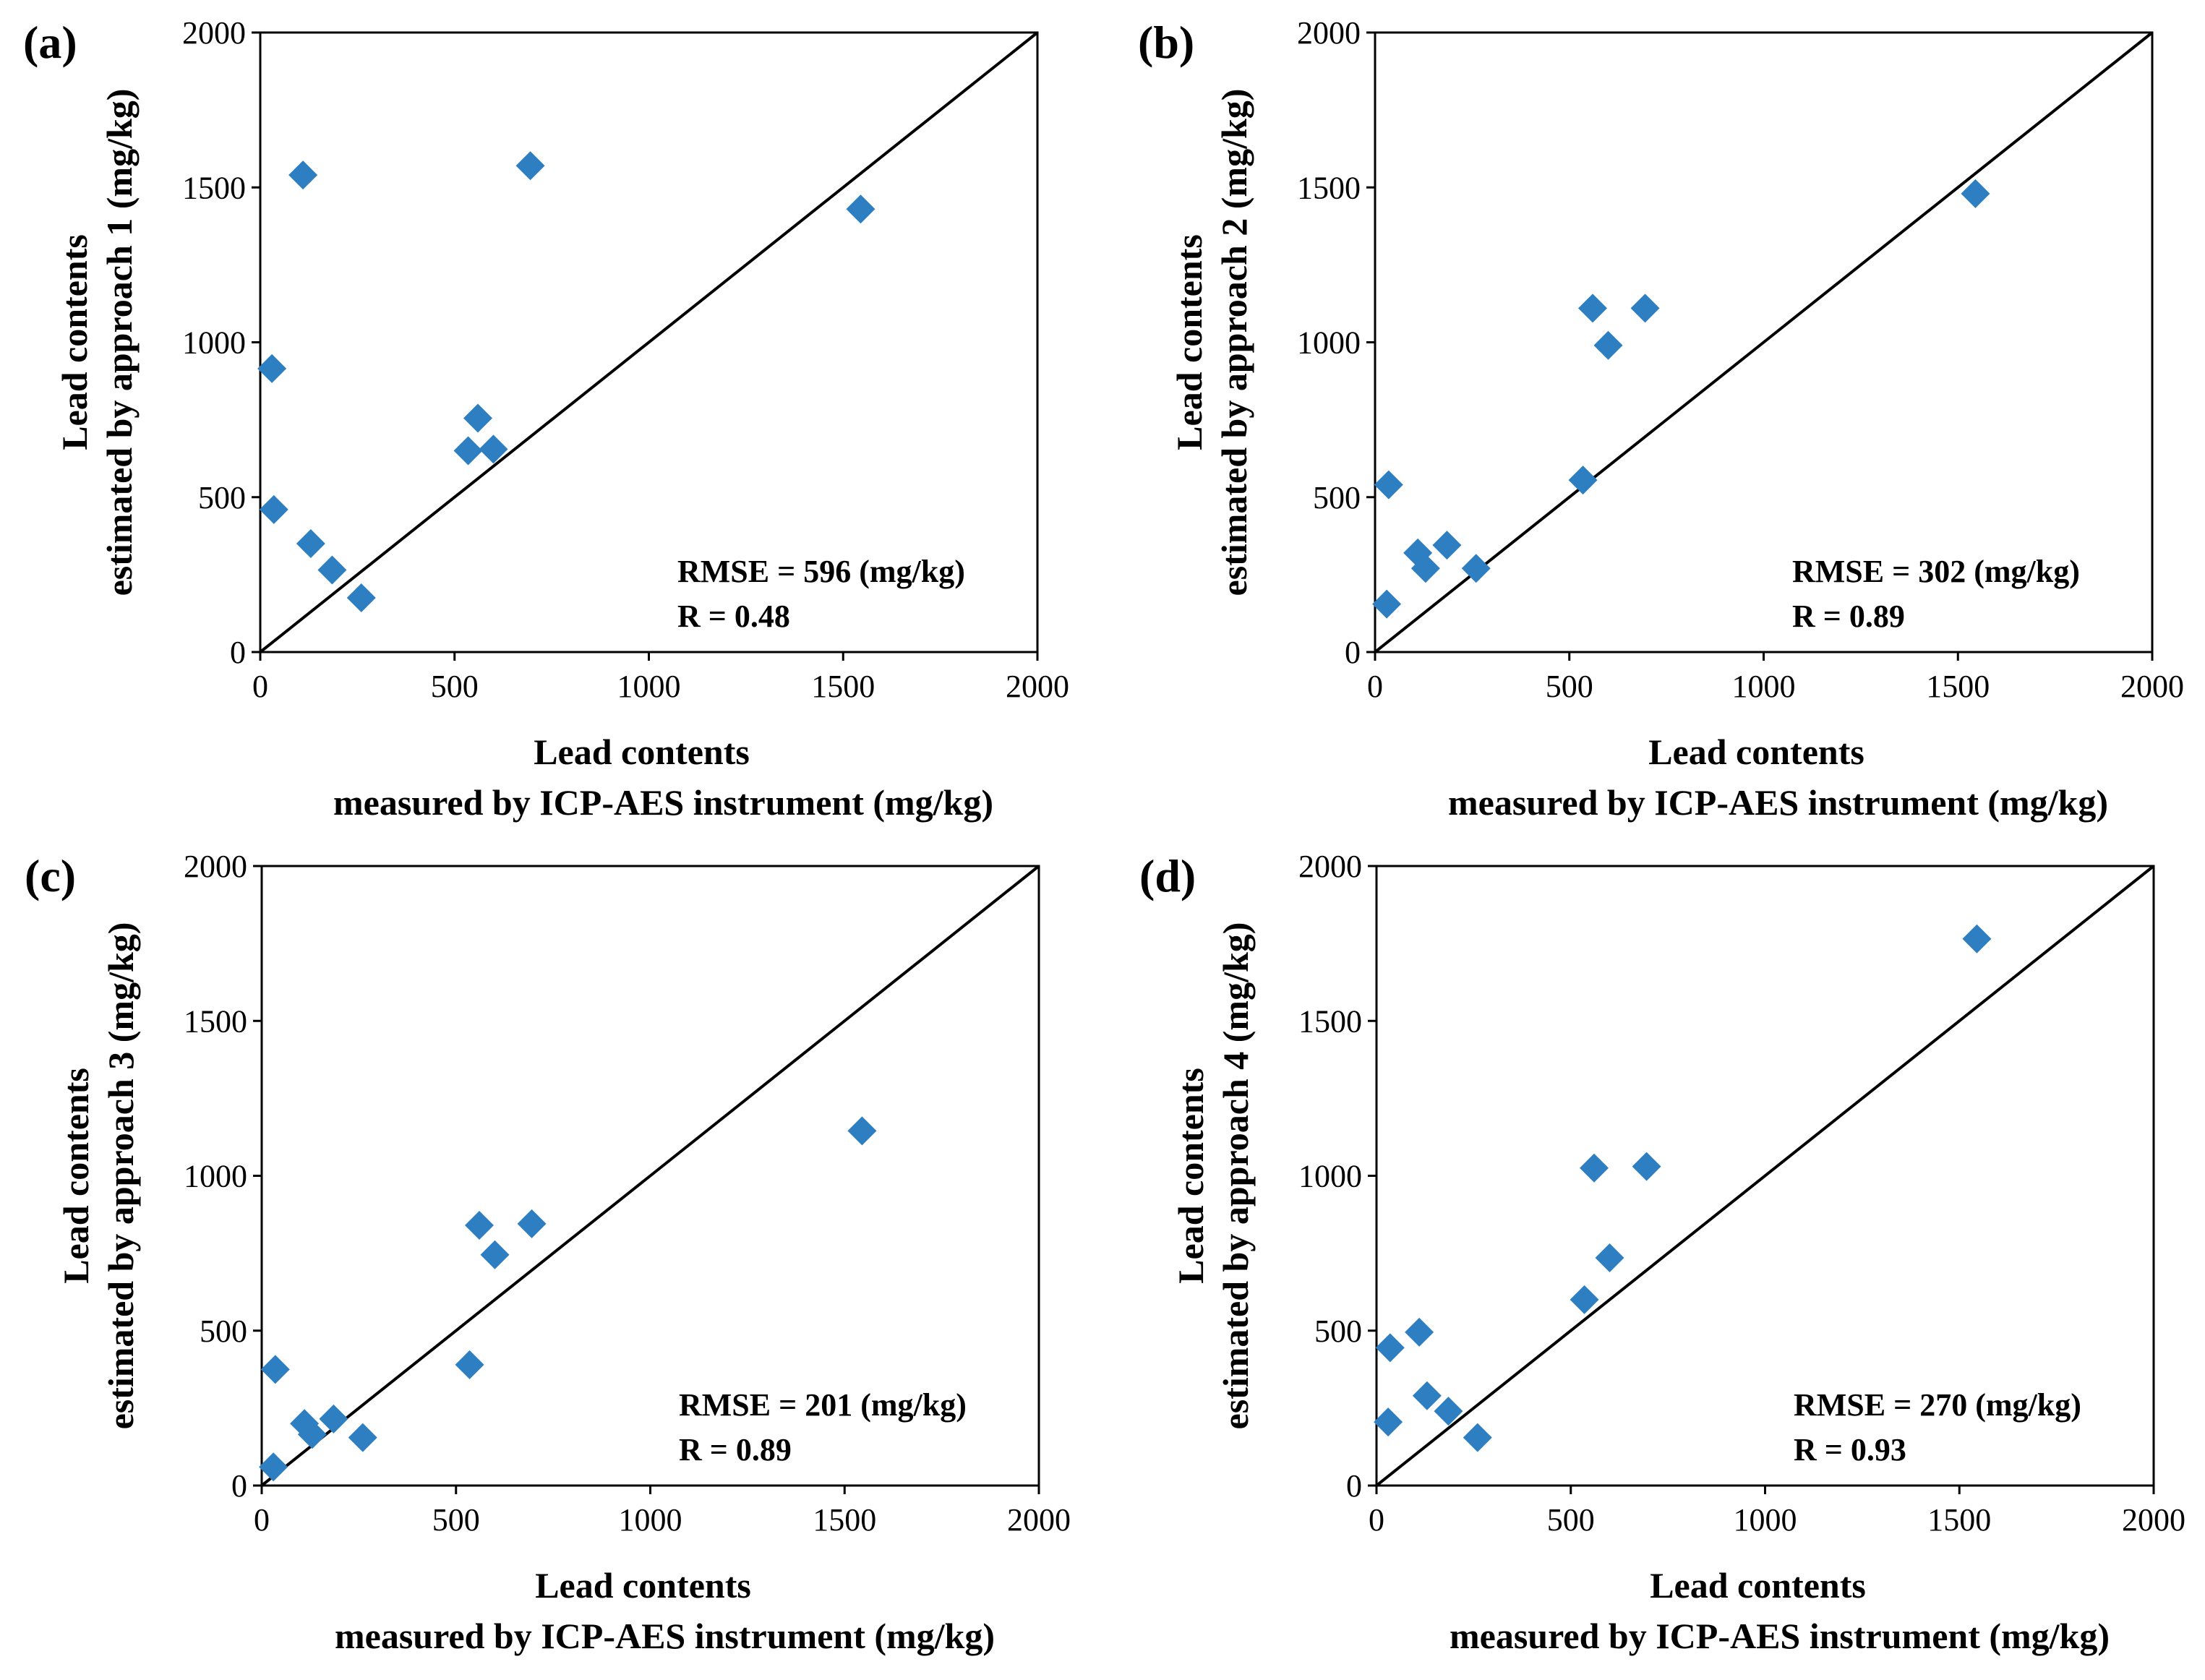 The height and width of the screenshot is (1680, 2205). Describe the element at coordinates (1234, 342) in the screenshot. I see `y-axis-label: estimated by approach 2 (mg/kg)` at that location.